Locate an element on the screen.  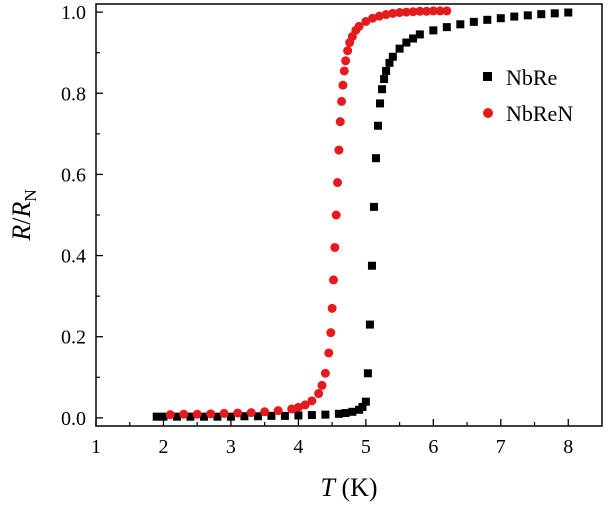
x-tick-label: 8 is located at coordinates (568, 447).